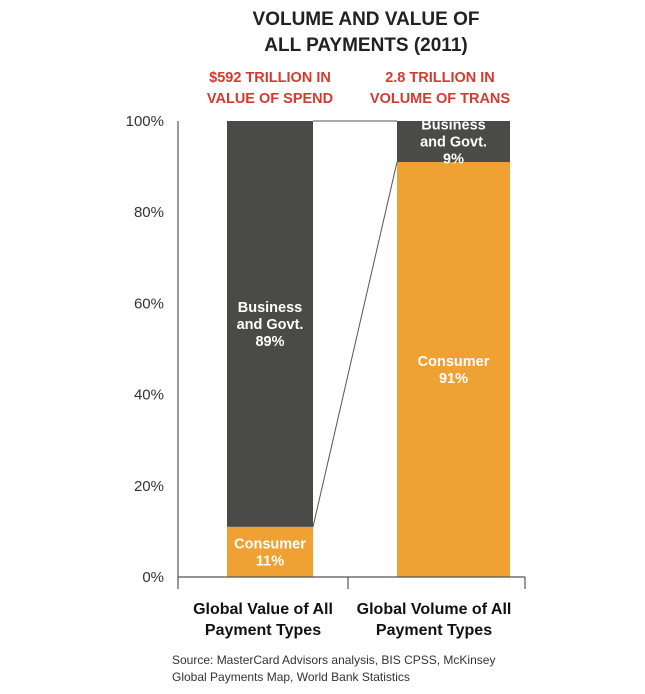 The height and width of the screenshot is (694, 645). What do you see at coordinates (149, 395) in the screenshot?
I see `y-tick-label-2: 40%` at bounding box center [149, 395].